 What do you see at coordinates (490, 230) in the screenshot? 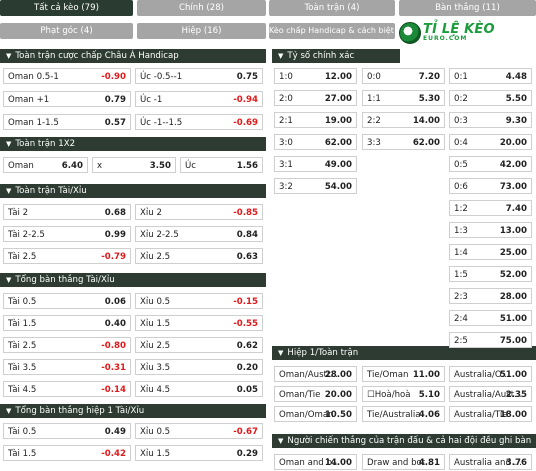
I see `odds-cell: 1:3 13.00` at bounding box center [490, 230].